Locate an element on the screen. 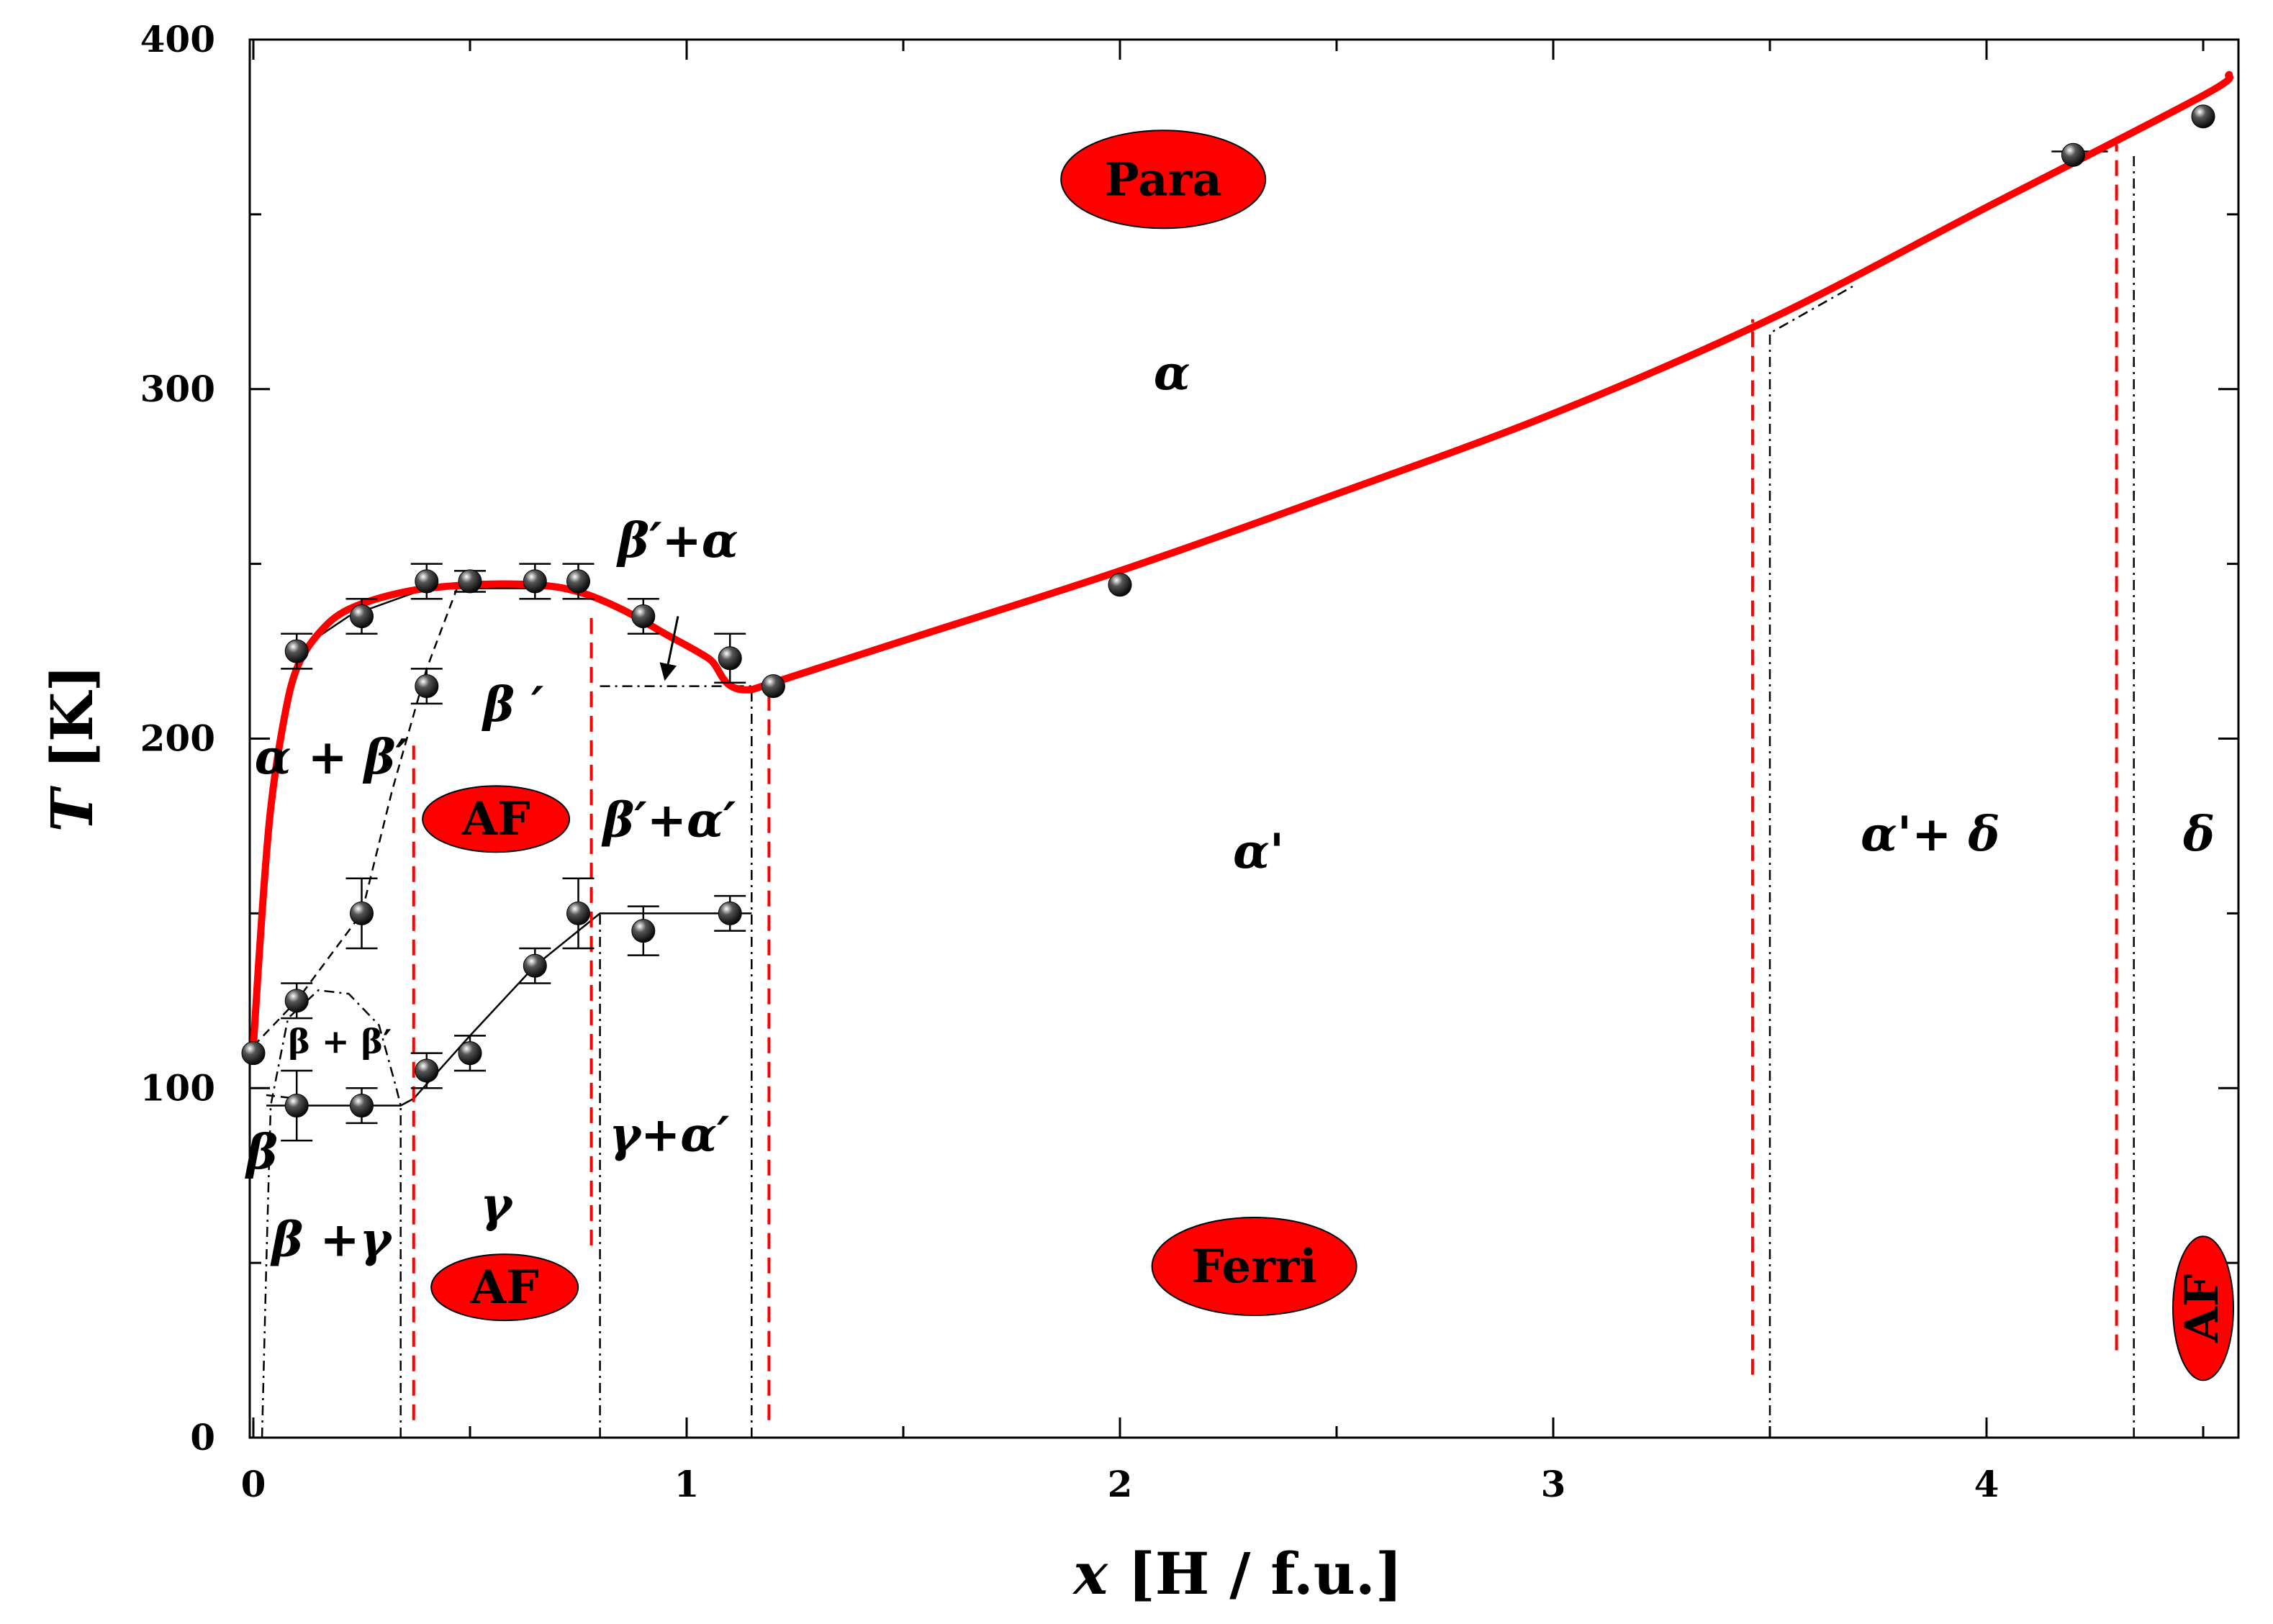  arrow-label: β′+α is located at coordinates (676, 540).